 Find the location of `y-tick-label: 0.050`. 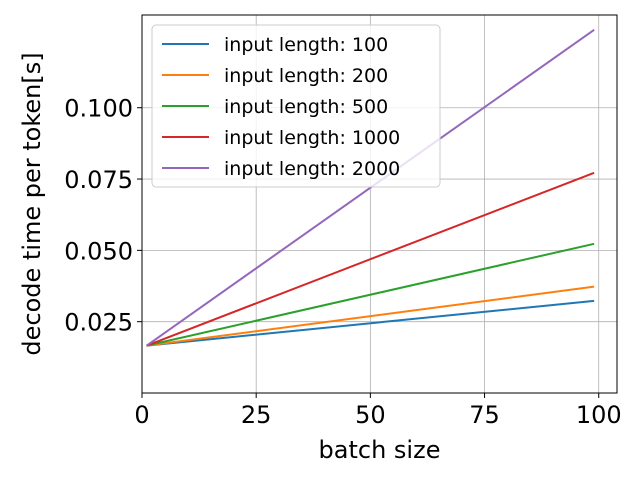

y-tick-label: 0.050 is located at coordinates (98, 251).